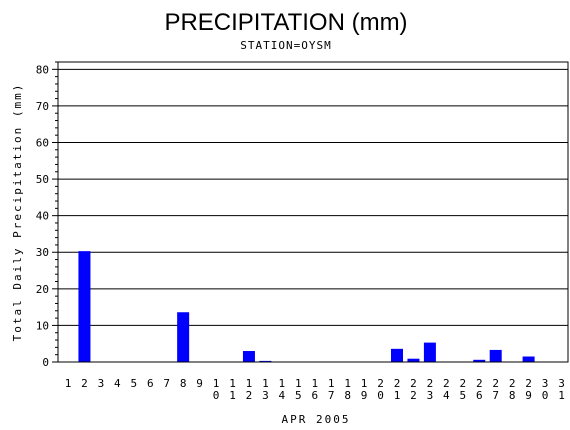 The height and width of the screenshot is (430, 570). What do you see at coordinates (42, 69) in the screenshot?
I see `y-tick-label: 80` at bounding box center [42, 69].